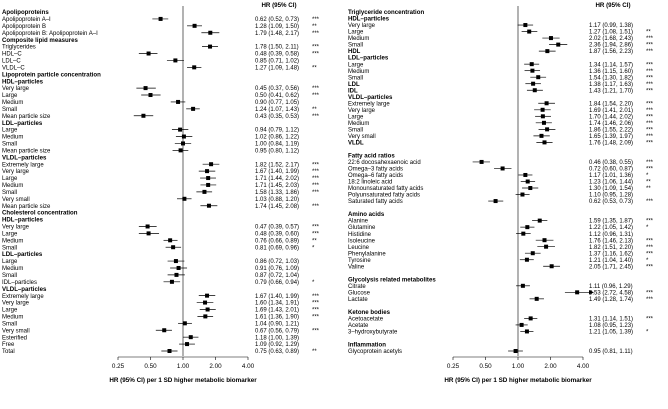 The height and width of the screenshot is (409, 668). Describe the element at coordinates (277, 269) in the screenshot. I see `hr-ci-text: 0.91 (0.76, 1.09)` at that location.